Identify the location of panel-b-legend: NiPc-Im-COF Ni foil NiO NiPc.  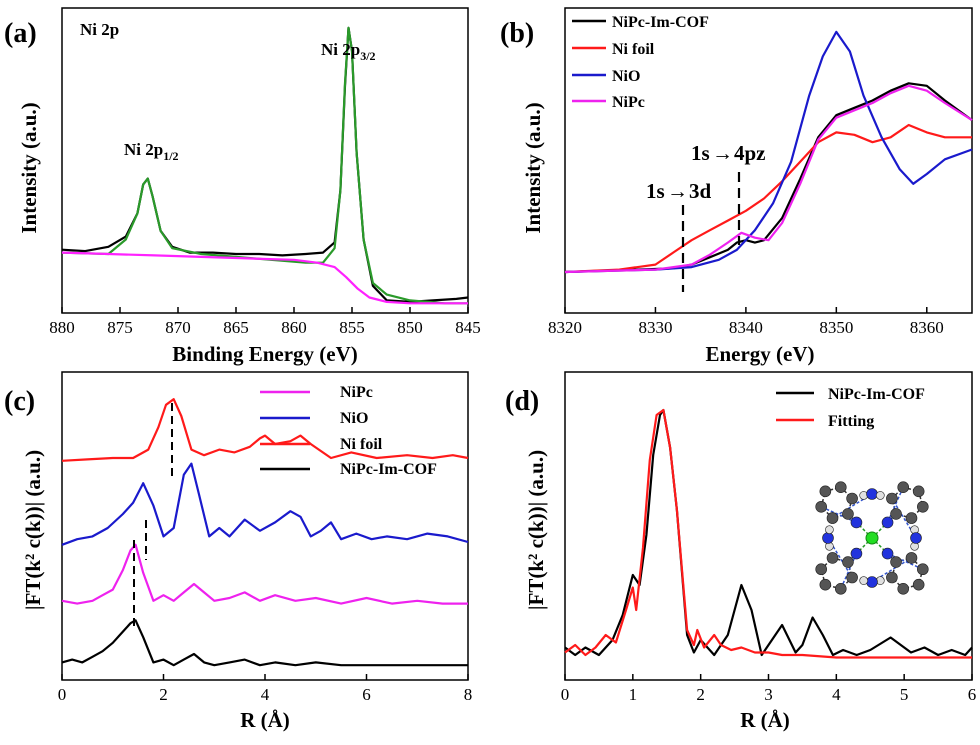
(640, 62).